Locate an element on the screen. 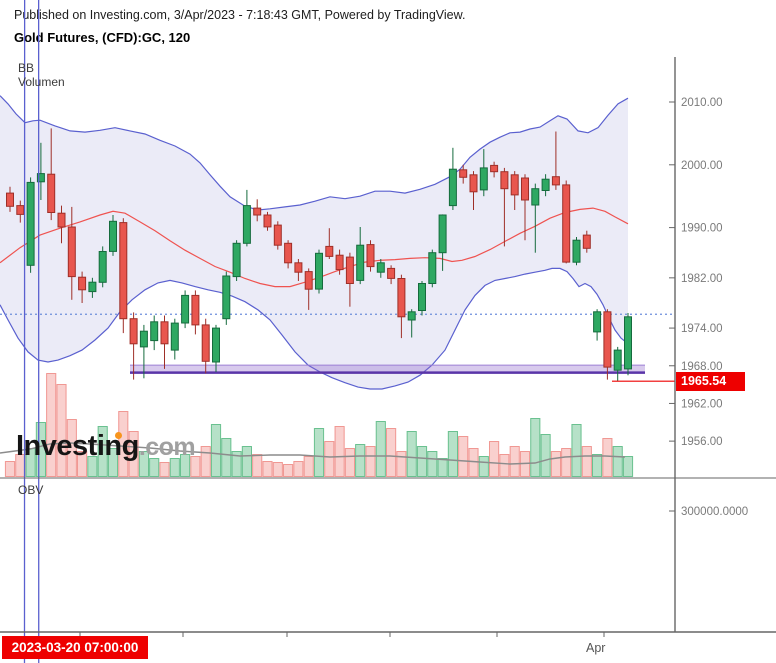  instrument-title: Gold Futures, (CFD):GC, 120 is located at coordinates (102, 37).